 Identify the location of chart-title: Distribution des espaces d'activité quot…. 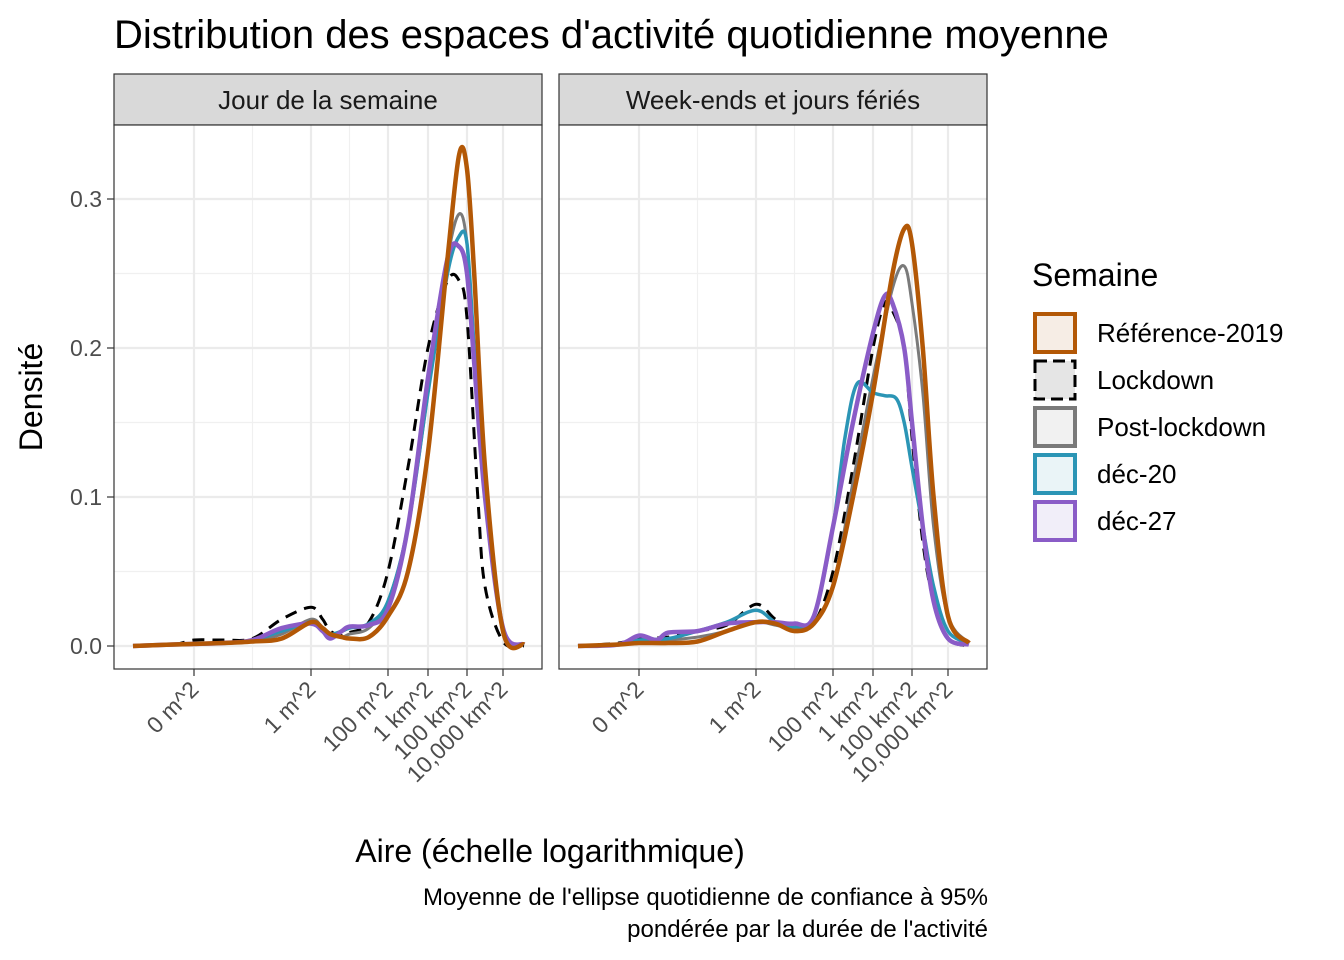
(611, 35).